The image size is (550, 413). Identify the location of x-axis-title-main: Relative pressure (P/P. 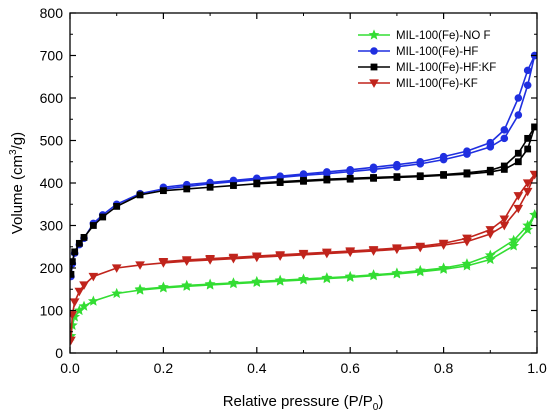
(298, 401).